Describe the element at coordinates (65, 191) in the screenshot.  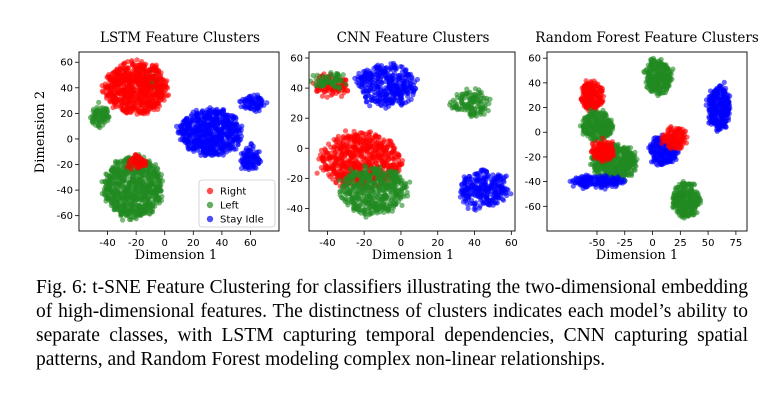
I see `y-tick-label: -40` at that location.